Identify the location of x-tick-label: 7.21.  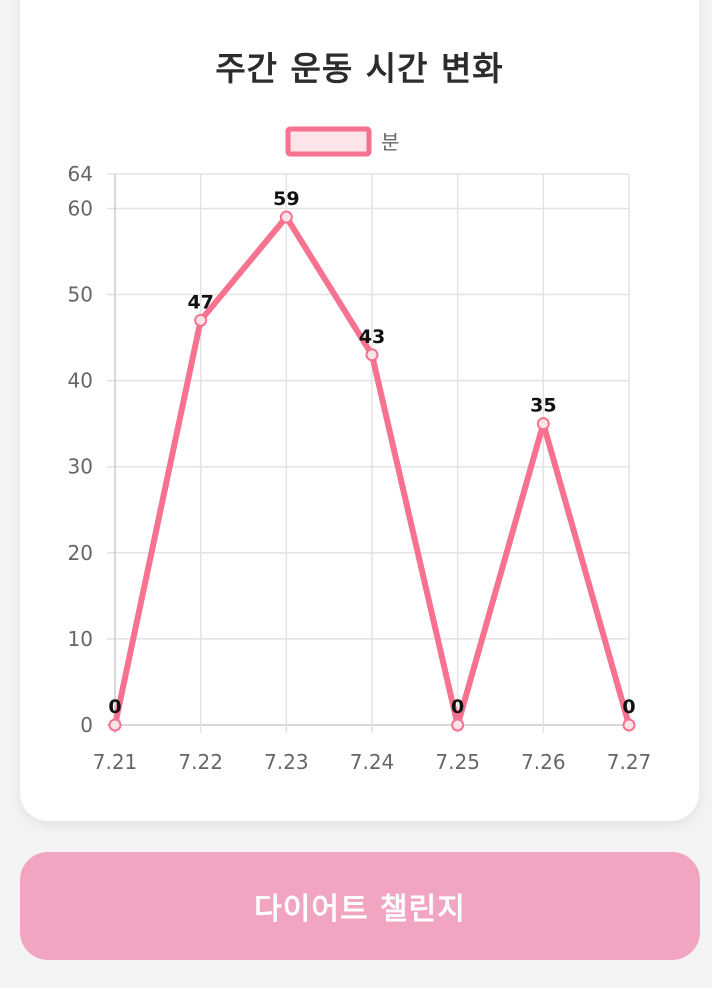
(115, 762).